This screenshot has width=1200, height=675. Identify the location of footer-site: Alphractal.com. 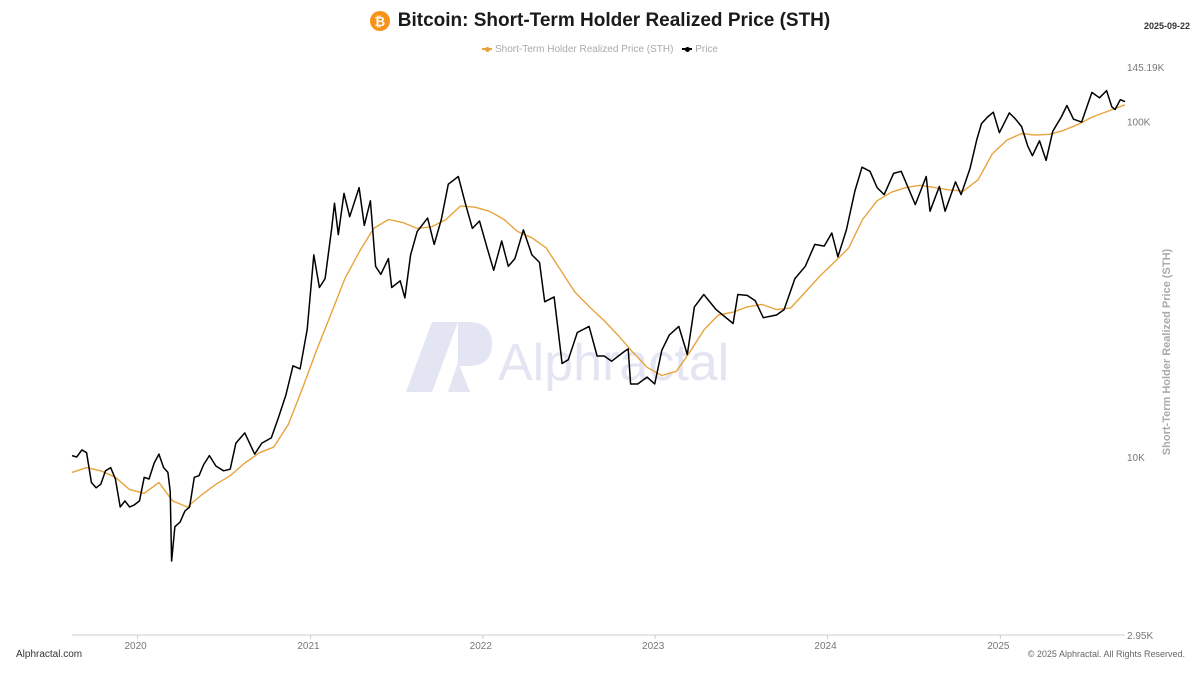
(49, 654).